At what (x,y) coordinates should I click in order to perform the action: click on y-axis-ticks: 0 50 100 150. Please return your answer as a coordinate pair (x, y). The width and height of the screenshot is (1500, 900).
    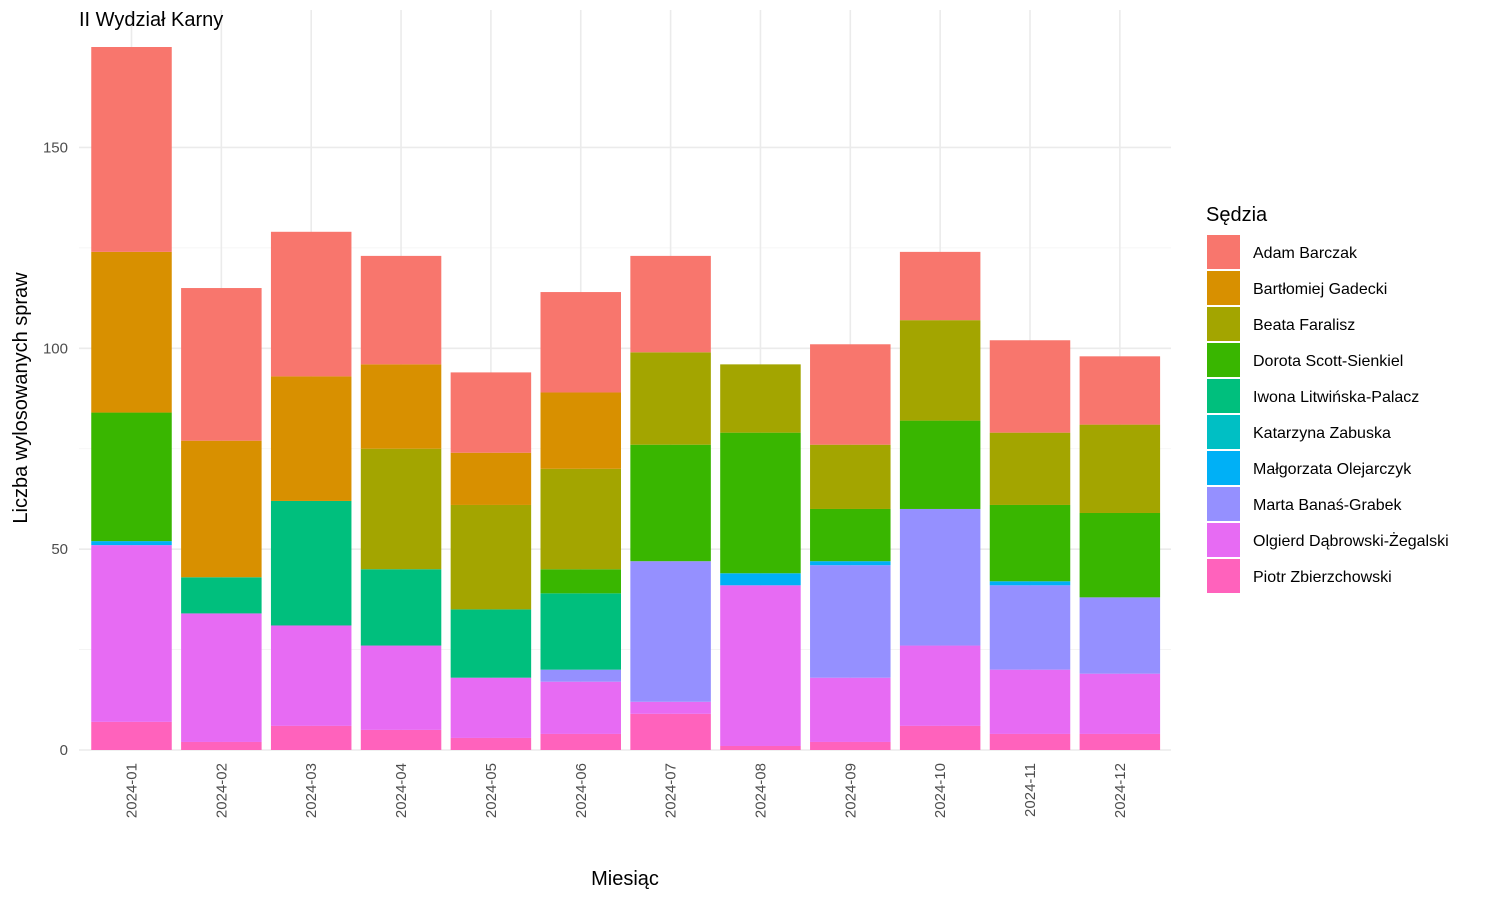
    Looking at the image, I should click on (55, 449).